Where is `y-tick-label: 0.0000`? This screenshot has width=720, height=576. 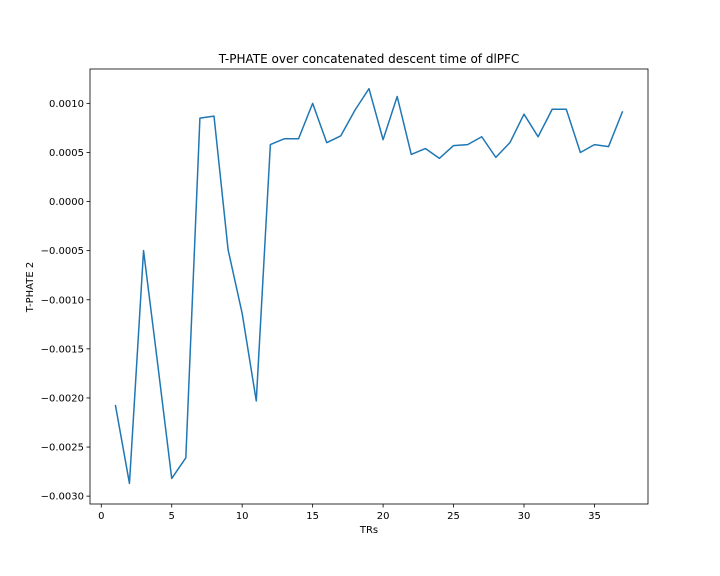 y-tick-label: 0.0000 is located at coordinates (66, 202).